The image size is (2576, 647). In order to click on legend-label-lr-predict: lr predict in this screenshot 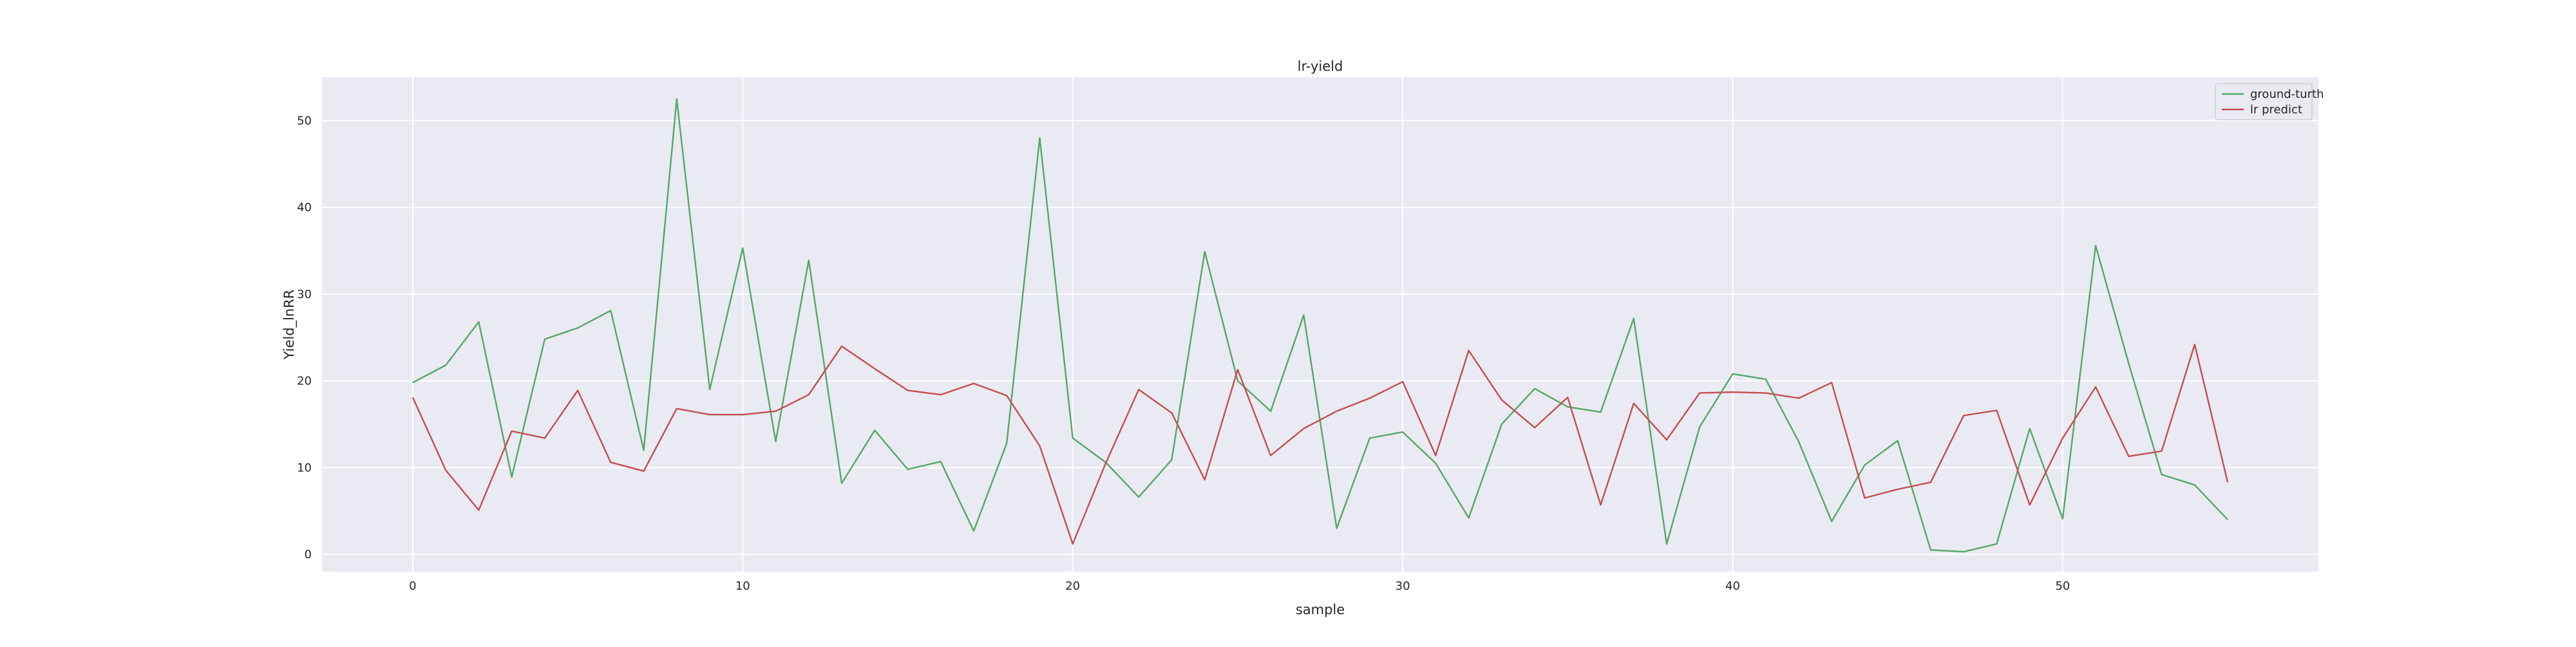, I will do `click(2276, 110)`.